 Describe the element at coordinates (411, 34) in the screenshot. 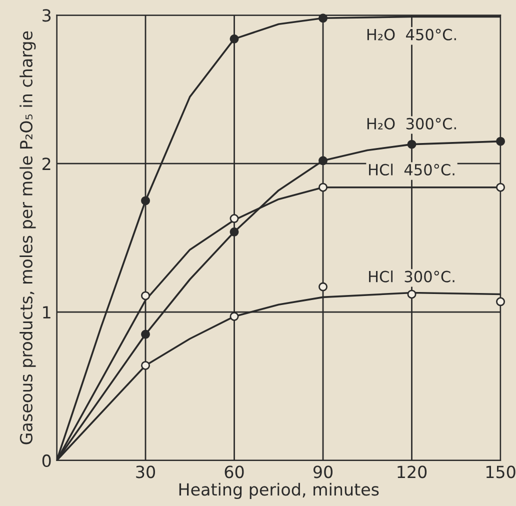

I see `series-label: H₂O 450°C.` at that location.